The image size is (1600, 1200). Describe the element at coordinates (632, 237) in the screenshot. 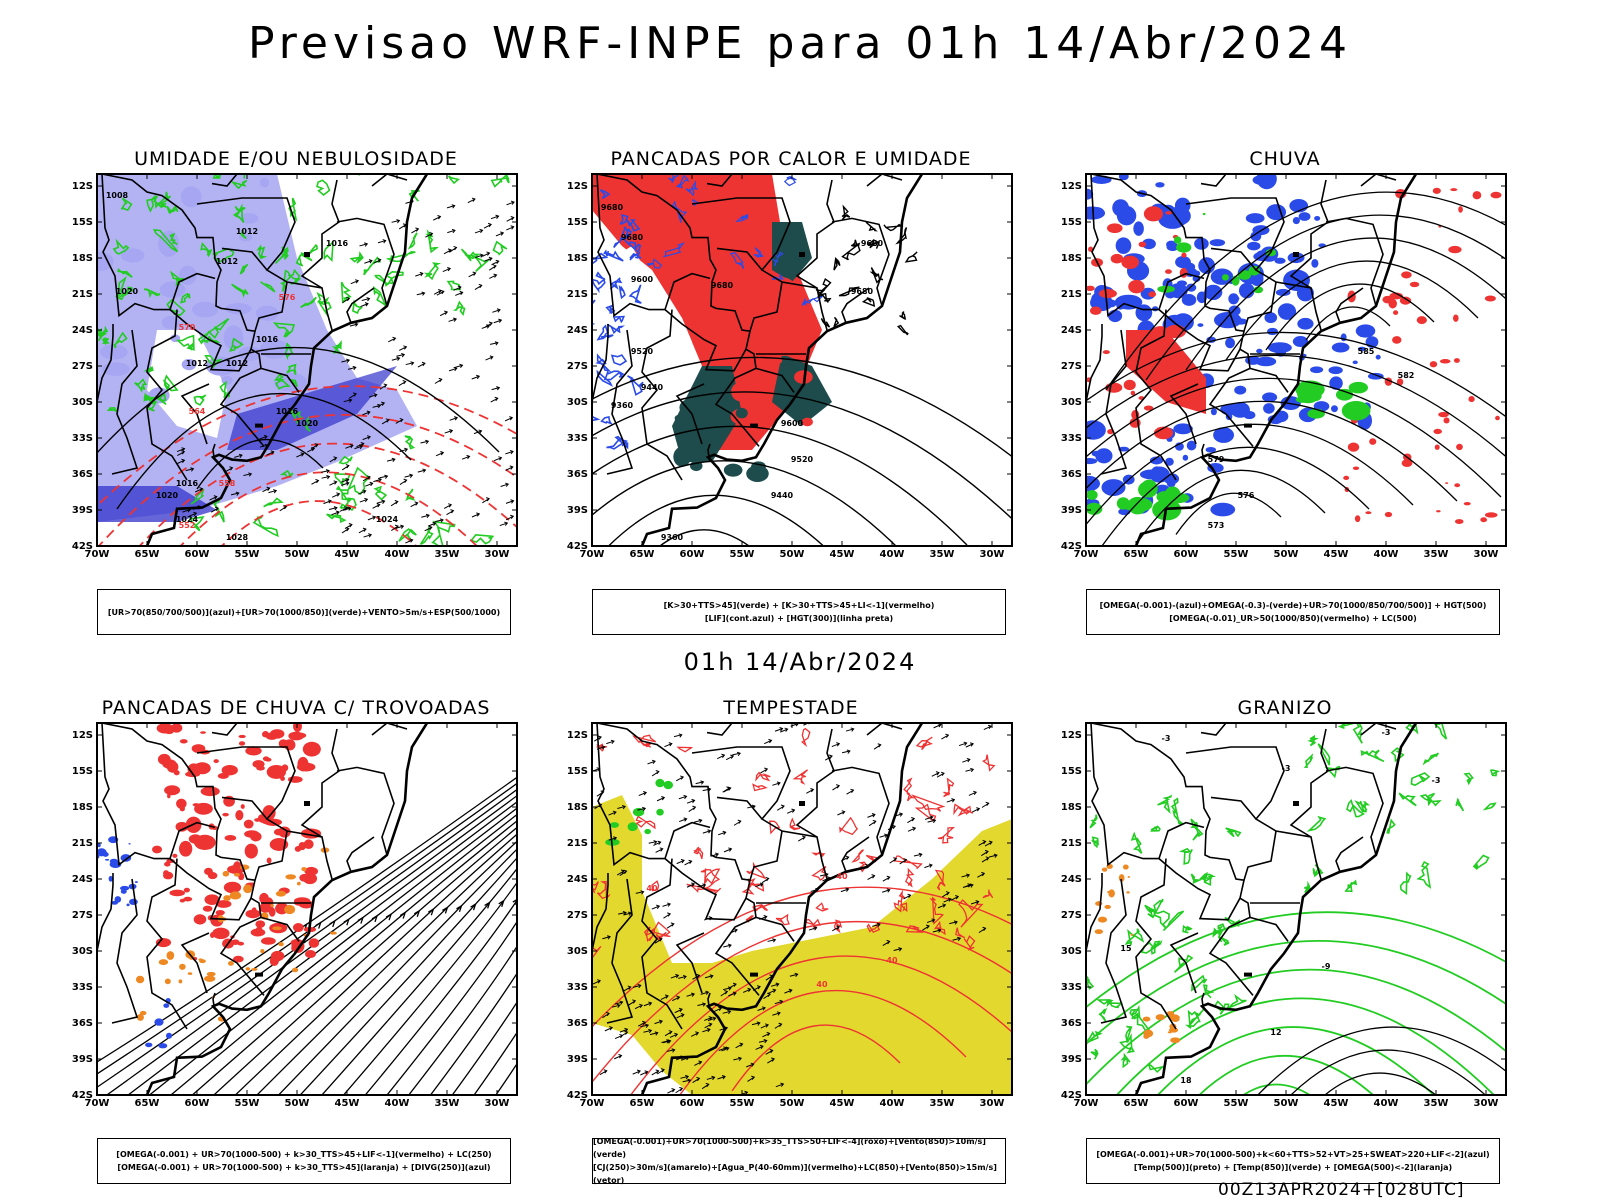

I see `contour-label: 9680` at that location.